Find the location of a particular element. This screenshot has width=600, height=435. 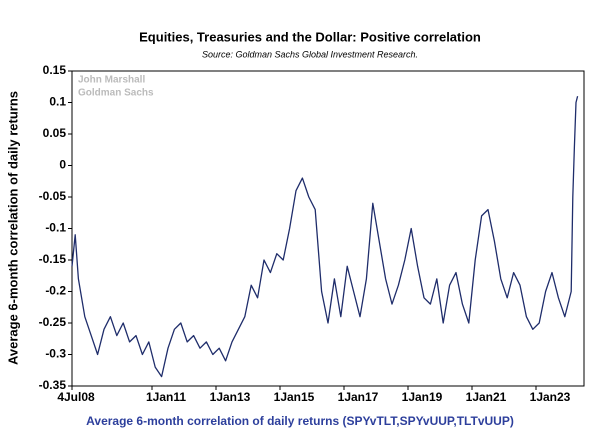

x-tick-label: 1Jan13 is located at coordinates (230, 397).